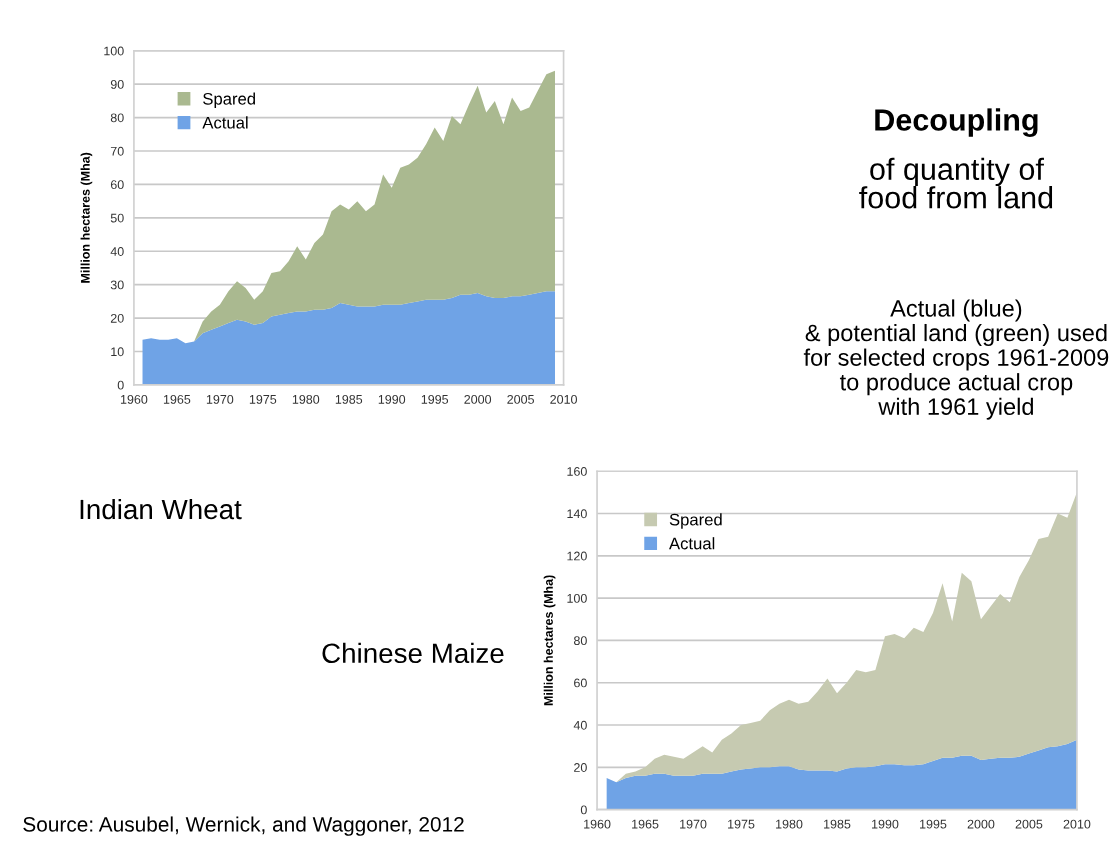 The height and width of the screenshot is (846, 1116). Describe the element at coordinates (413, 653) in the screenshot. I see `text: Chinese Maize` at that location.